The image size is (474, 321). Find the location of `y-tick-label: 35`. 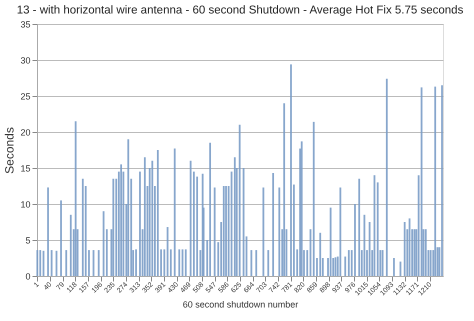

y-tick-label: 35 is located at coordinates (25, 25).